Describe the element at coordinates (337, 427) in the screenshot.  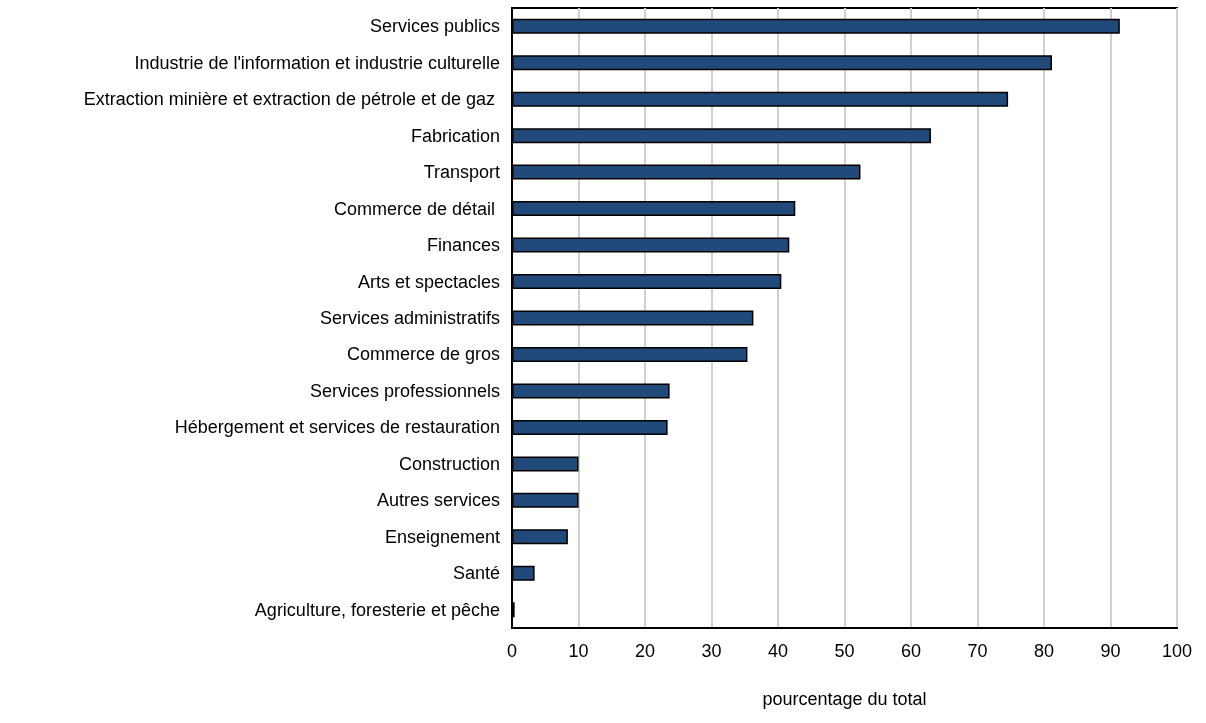
I see `y-tick-label: Hébergement et services de restauration` at that location.